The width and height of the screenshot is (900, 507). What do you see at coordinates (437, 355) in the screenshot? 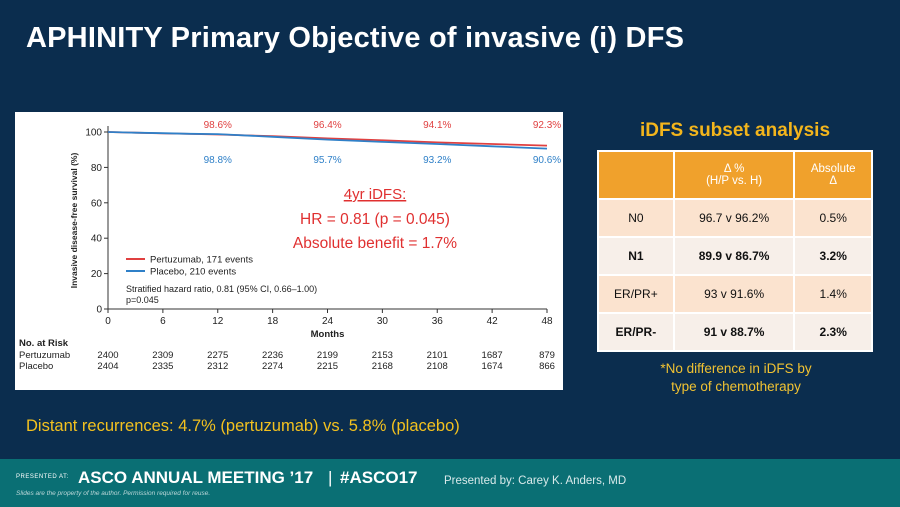
I see `at-risk-value: 2101` at bounding box center [437, 355].